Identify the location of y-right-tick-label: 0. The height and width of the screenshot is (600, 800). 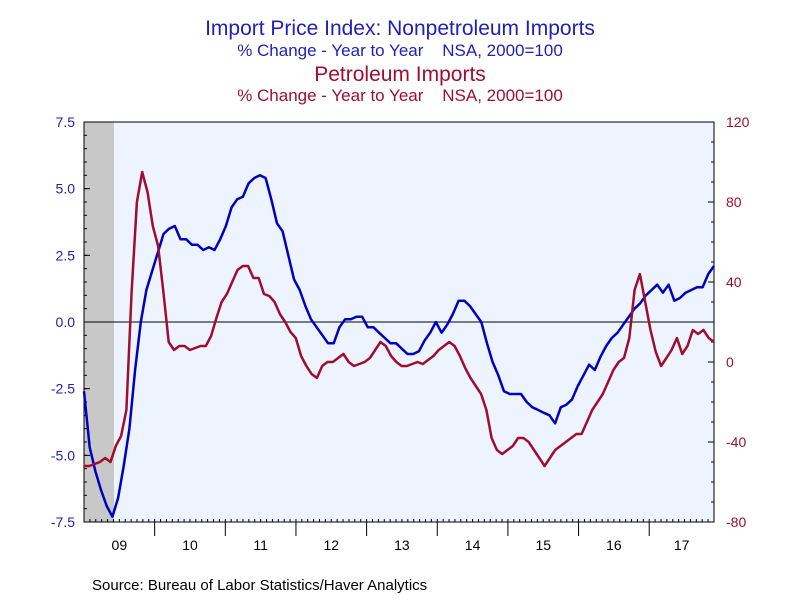
(730, 362).